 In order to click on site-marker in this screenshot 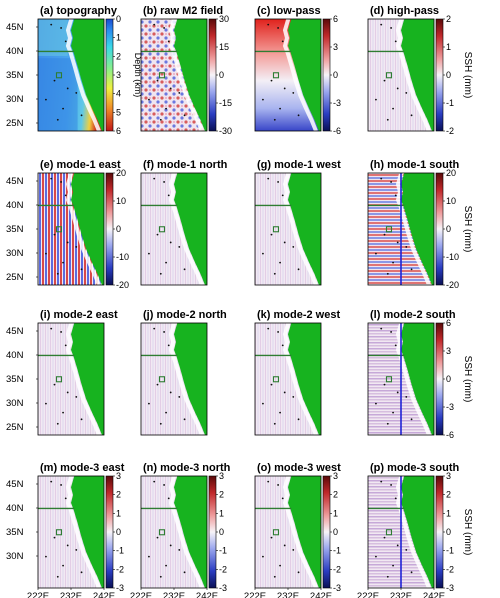, I will do `click(389, 229)`.